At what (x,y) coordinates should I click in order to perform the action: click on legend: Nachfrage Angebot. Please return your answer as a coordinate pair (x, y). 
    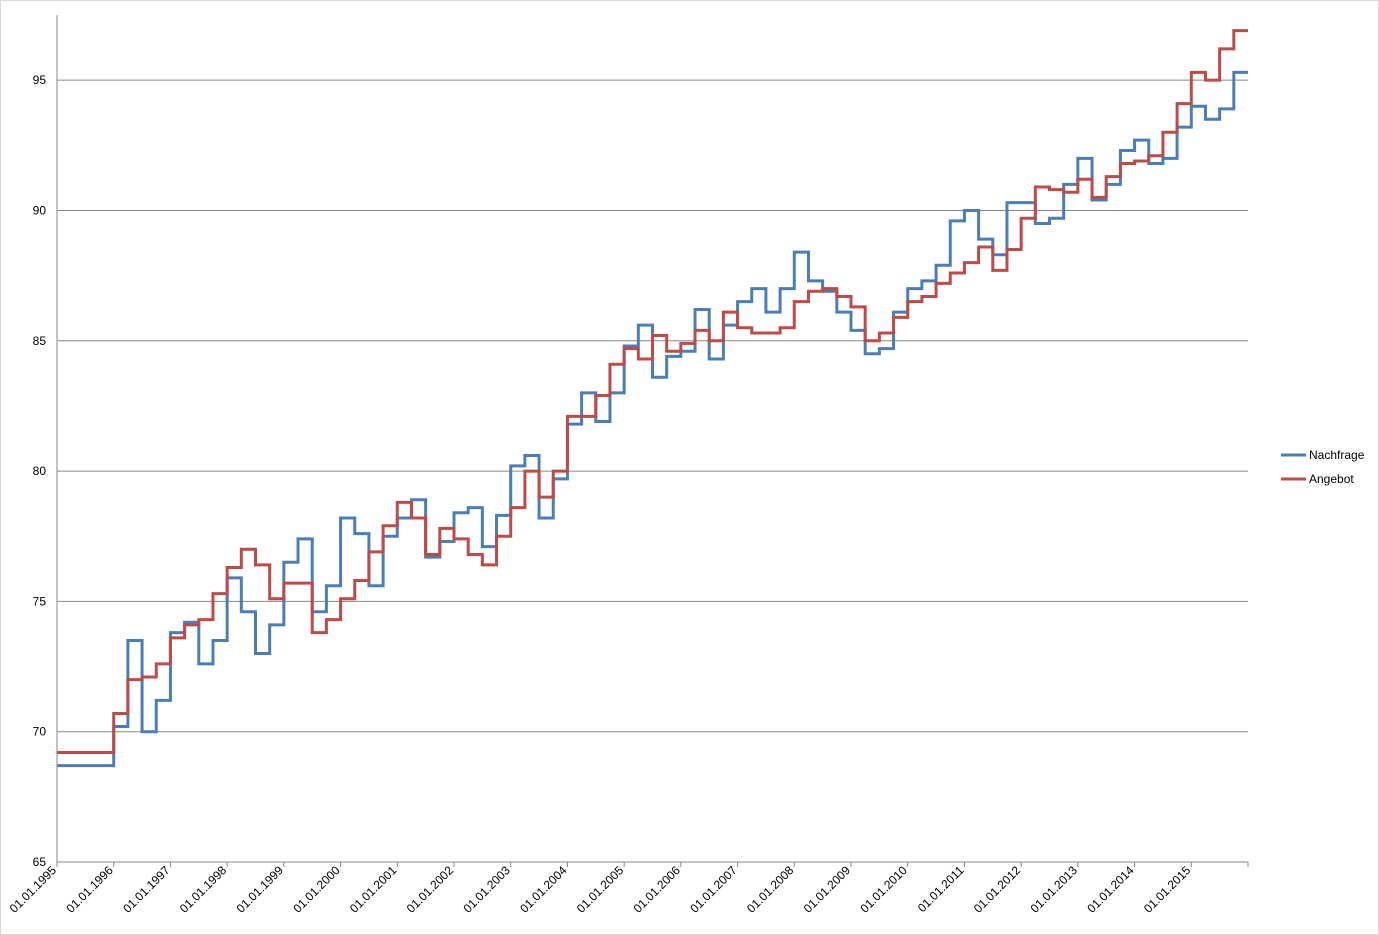
    Looking at the image, I should click on (1323, 467).